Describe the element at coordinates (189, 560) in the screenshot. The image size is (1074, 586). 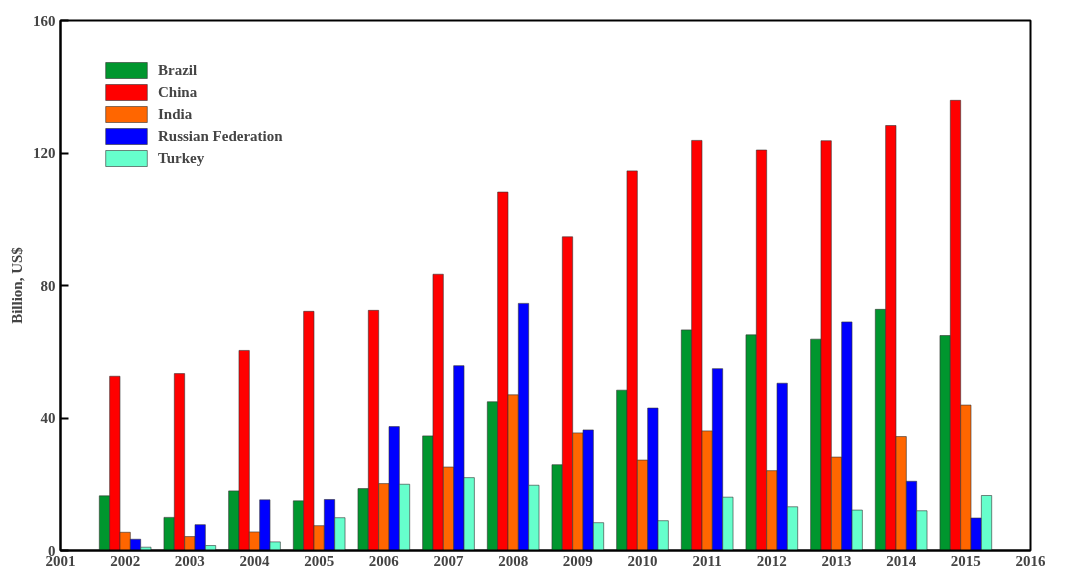
I see `x-tick-label: 2003` at that location.